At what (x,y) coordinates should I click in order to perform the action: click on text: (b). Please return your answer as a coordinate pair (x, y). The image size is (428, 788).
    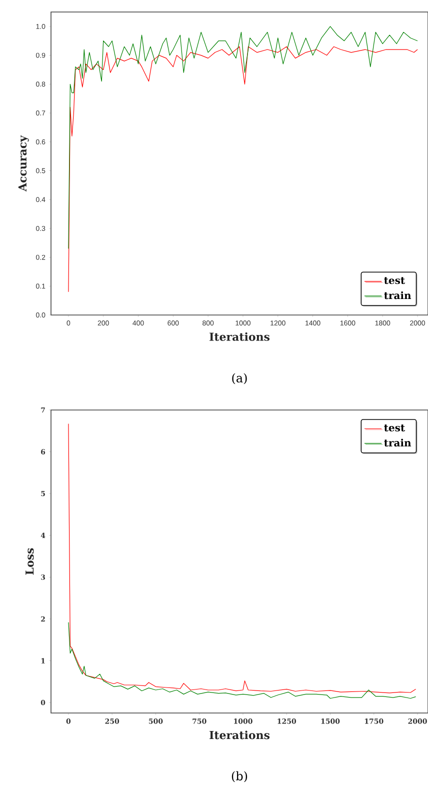
    Looking at the image, I should click on (240, 776).